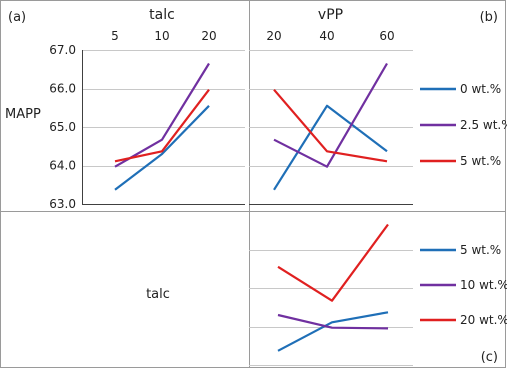 Image resolution: width=507 pixels, height=369 pixels. I want to click on y-tick-label: 65.0, so click(62, 127).